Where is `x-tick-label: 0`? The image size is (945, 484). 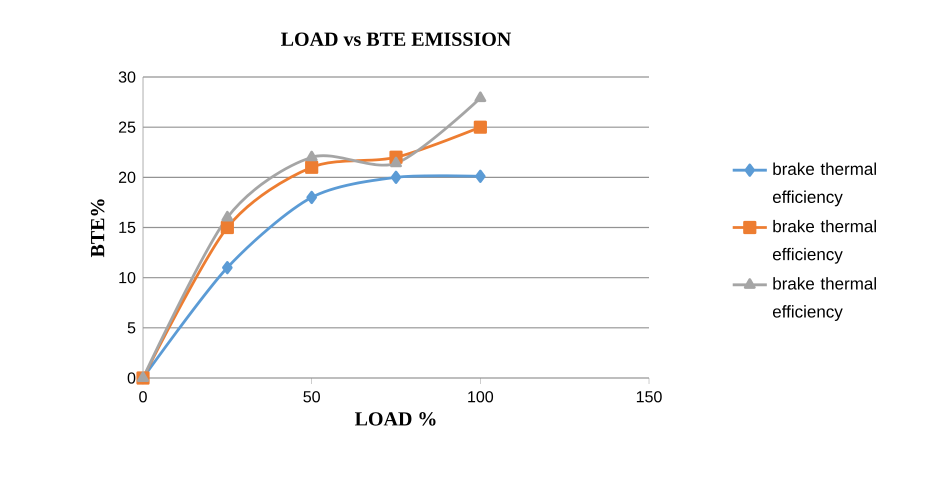
x-tick-label: 0 is located at coordinates (143, 396).